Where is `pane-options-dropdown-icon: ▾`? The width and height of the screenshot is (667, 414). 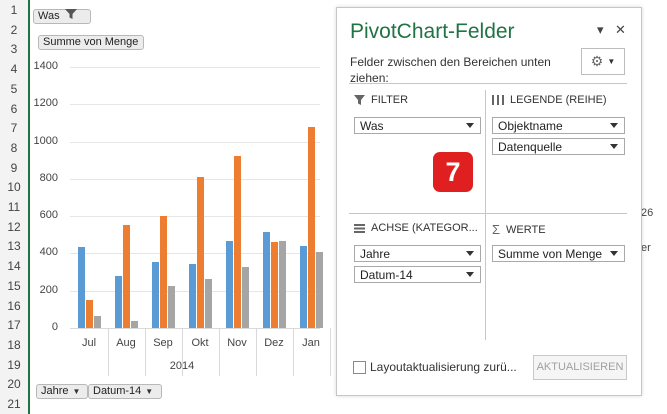
pane-options-dropdown-icon: ▾ is located at coordinates (600, 29).